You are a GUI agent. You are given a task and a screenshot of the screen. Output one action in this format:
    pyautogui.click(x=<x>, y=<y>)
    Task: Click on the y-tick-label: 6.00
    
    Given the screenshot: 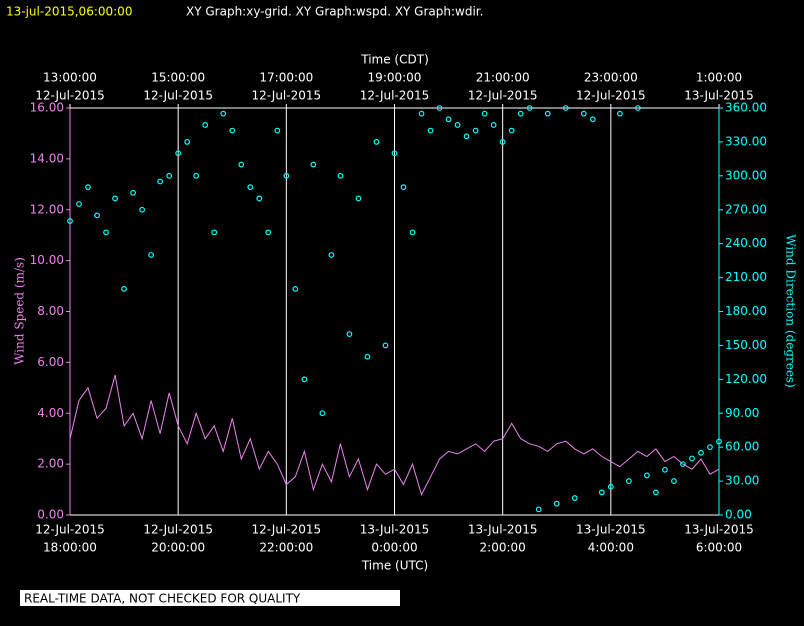 What is the action you would take?
    pyautogui.click(x=50, y=362)
    